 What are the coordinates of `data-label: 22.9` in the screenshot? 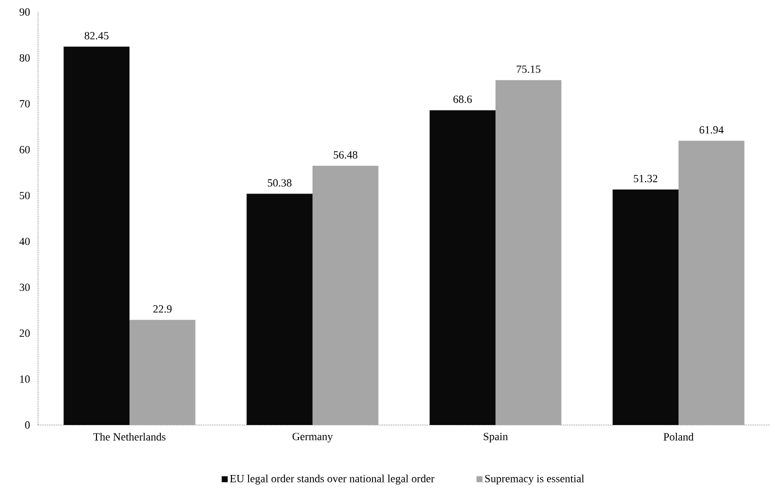 It's located at (162, 309).